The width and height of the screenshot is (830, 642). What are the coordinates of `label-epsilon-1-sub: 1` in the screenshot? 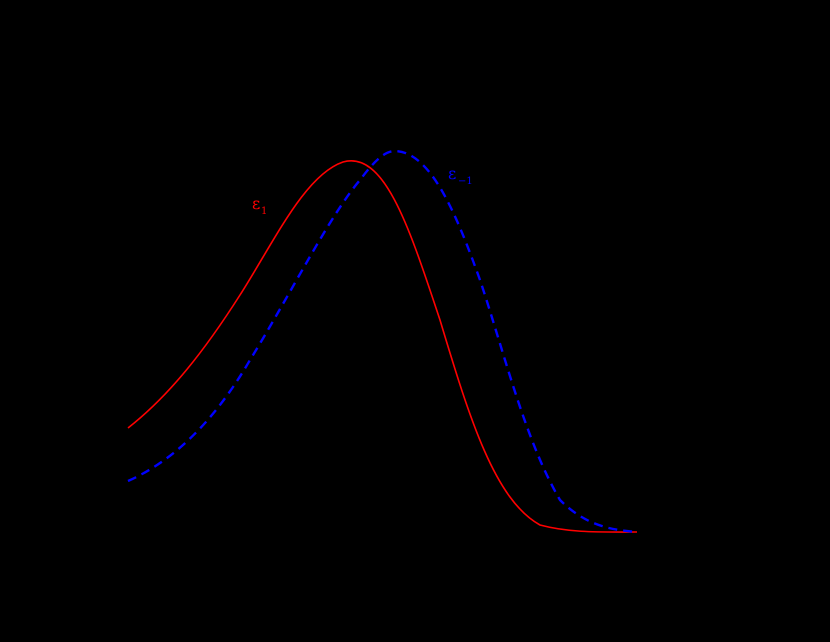 It's located at (264, 211).